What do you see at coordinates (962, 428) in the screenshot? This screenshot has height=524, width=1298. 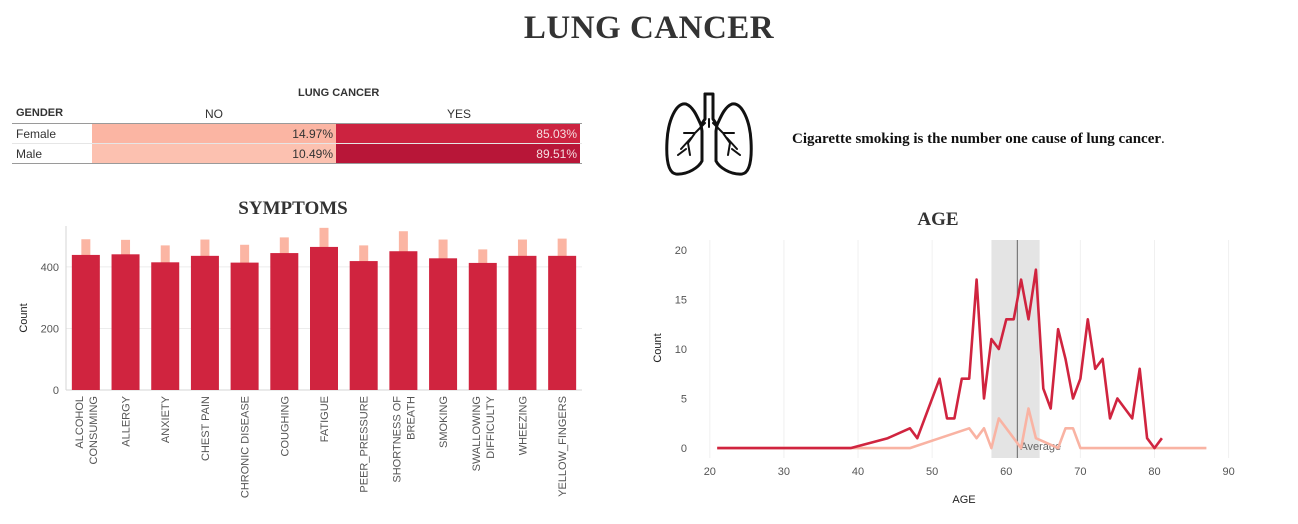 I see `series-line-no` at bounding box center [962, 428].